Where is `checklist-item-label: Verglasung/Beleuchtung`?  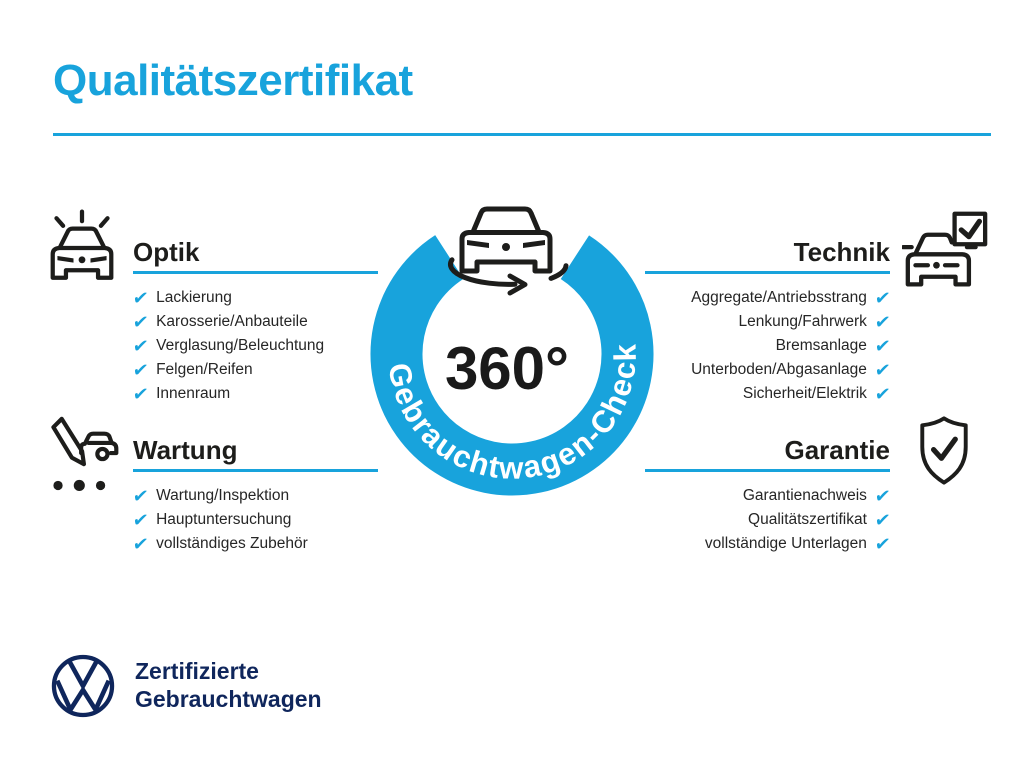
checklist-item-label: Verglasung/Beleuchtung is located at coordinates (240, 345).